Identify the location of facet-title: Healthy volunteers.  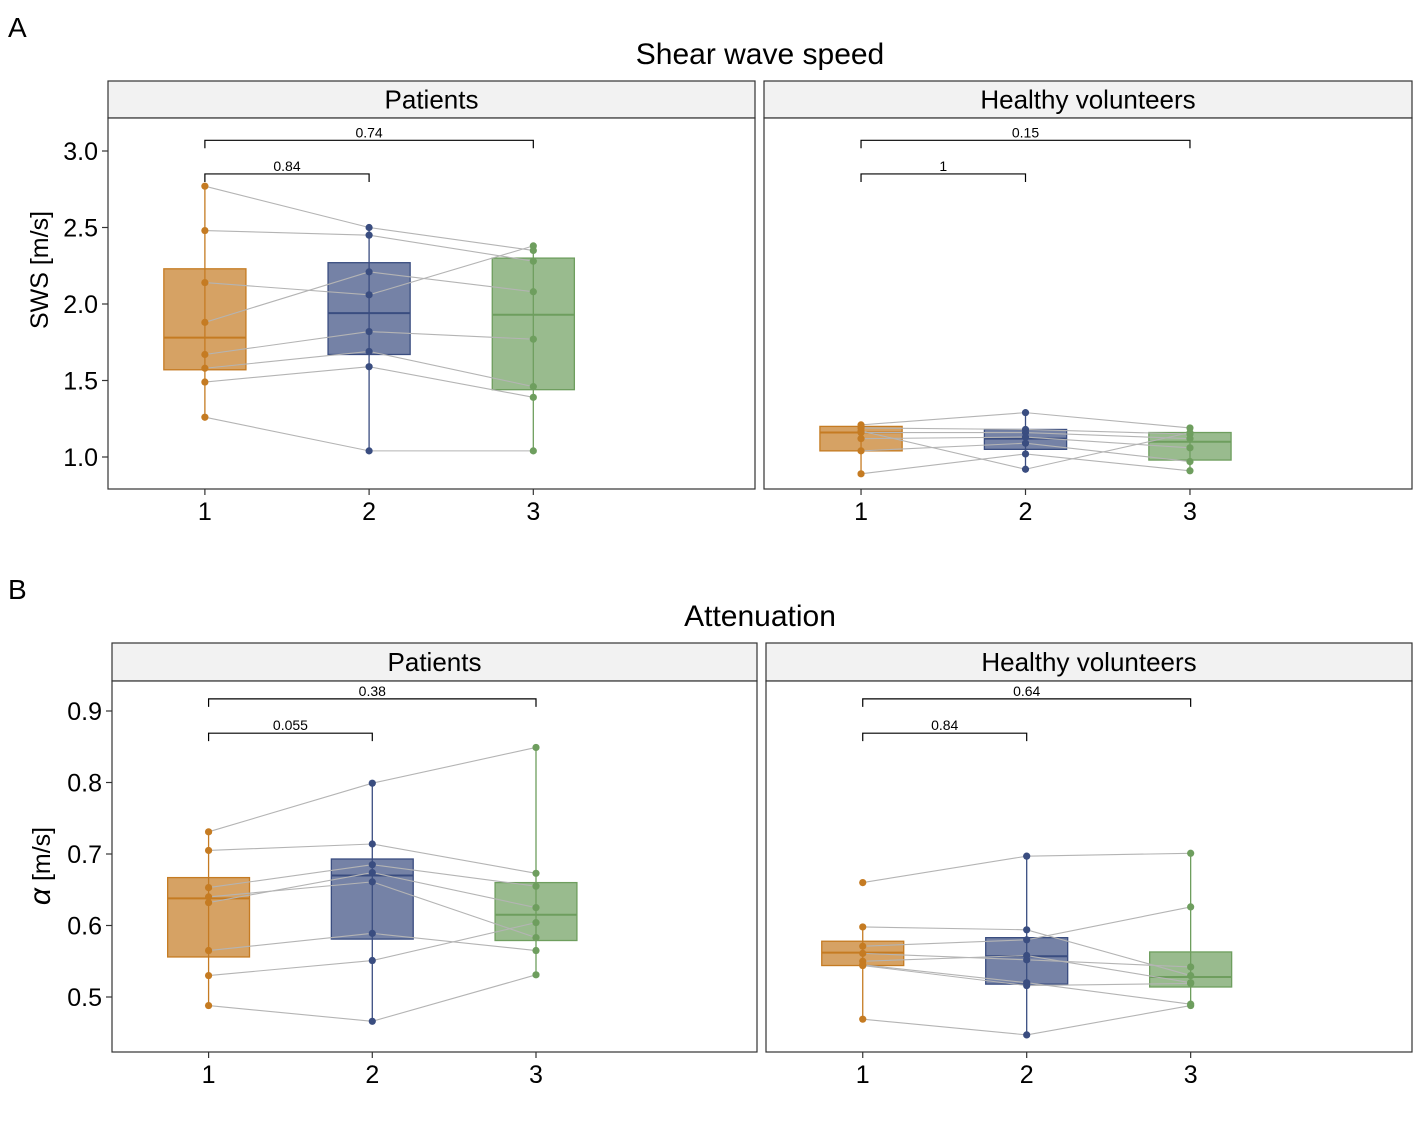
(1087, 100).